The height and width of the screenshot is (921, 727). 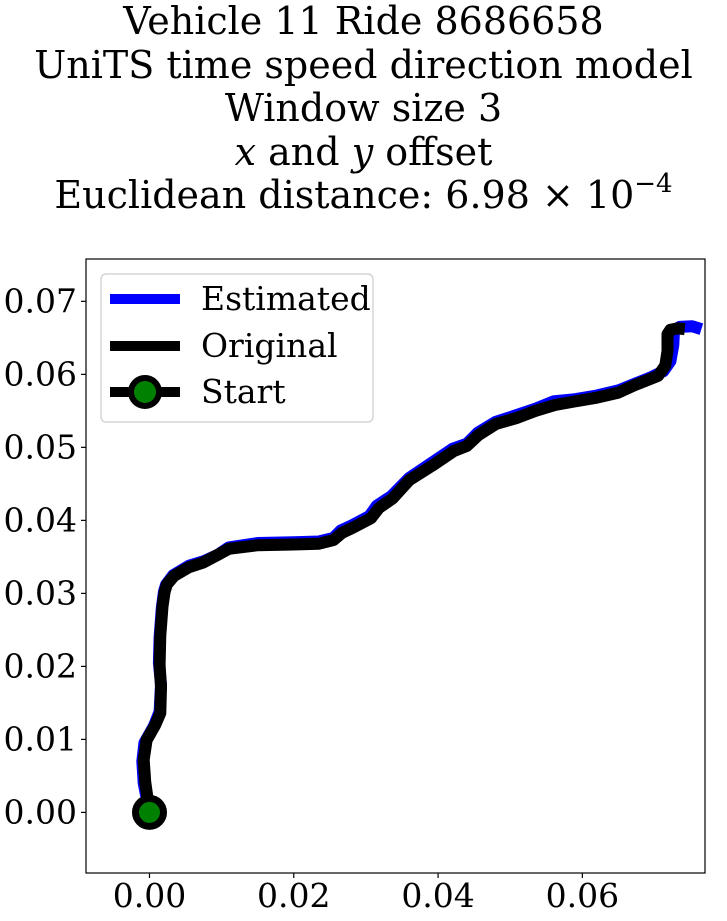 I want to click on distance-prefix: Euclidean distance:, so click(x=250, y=195).